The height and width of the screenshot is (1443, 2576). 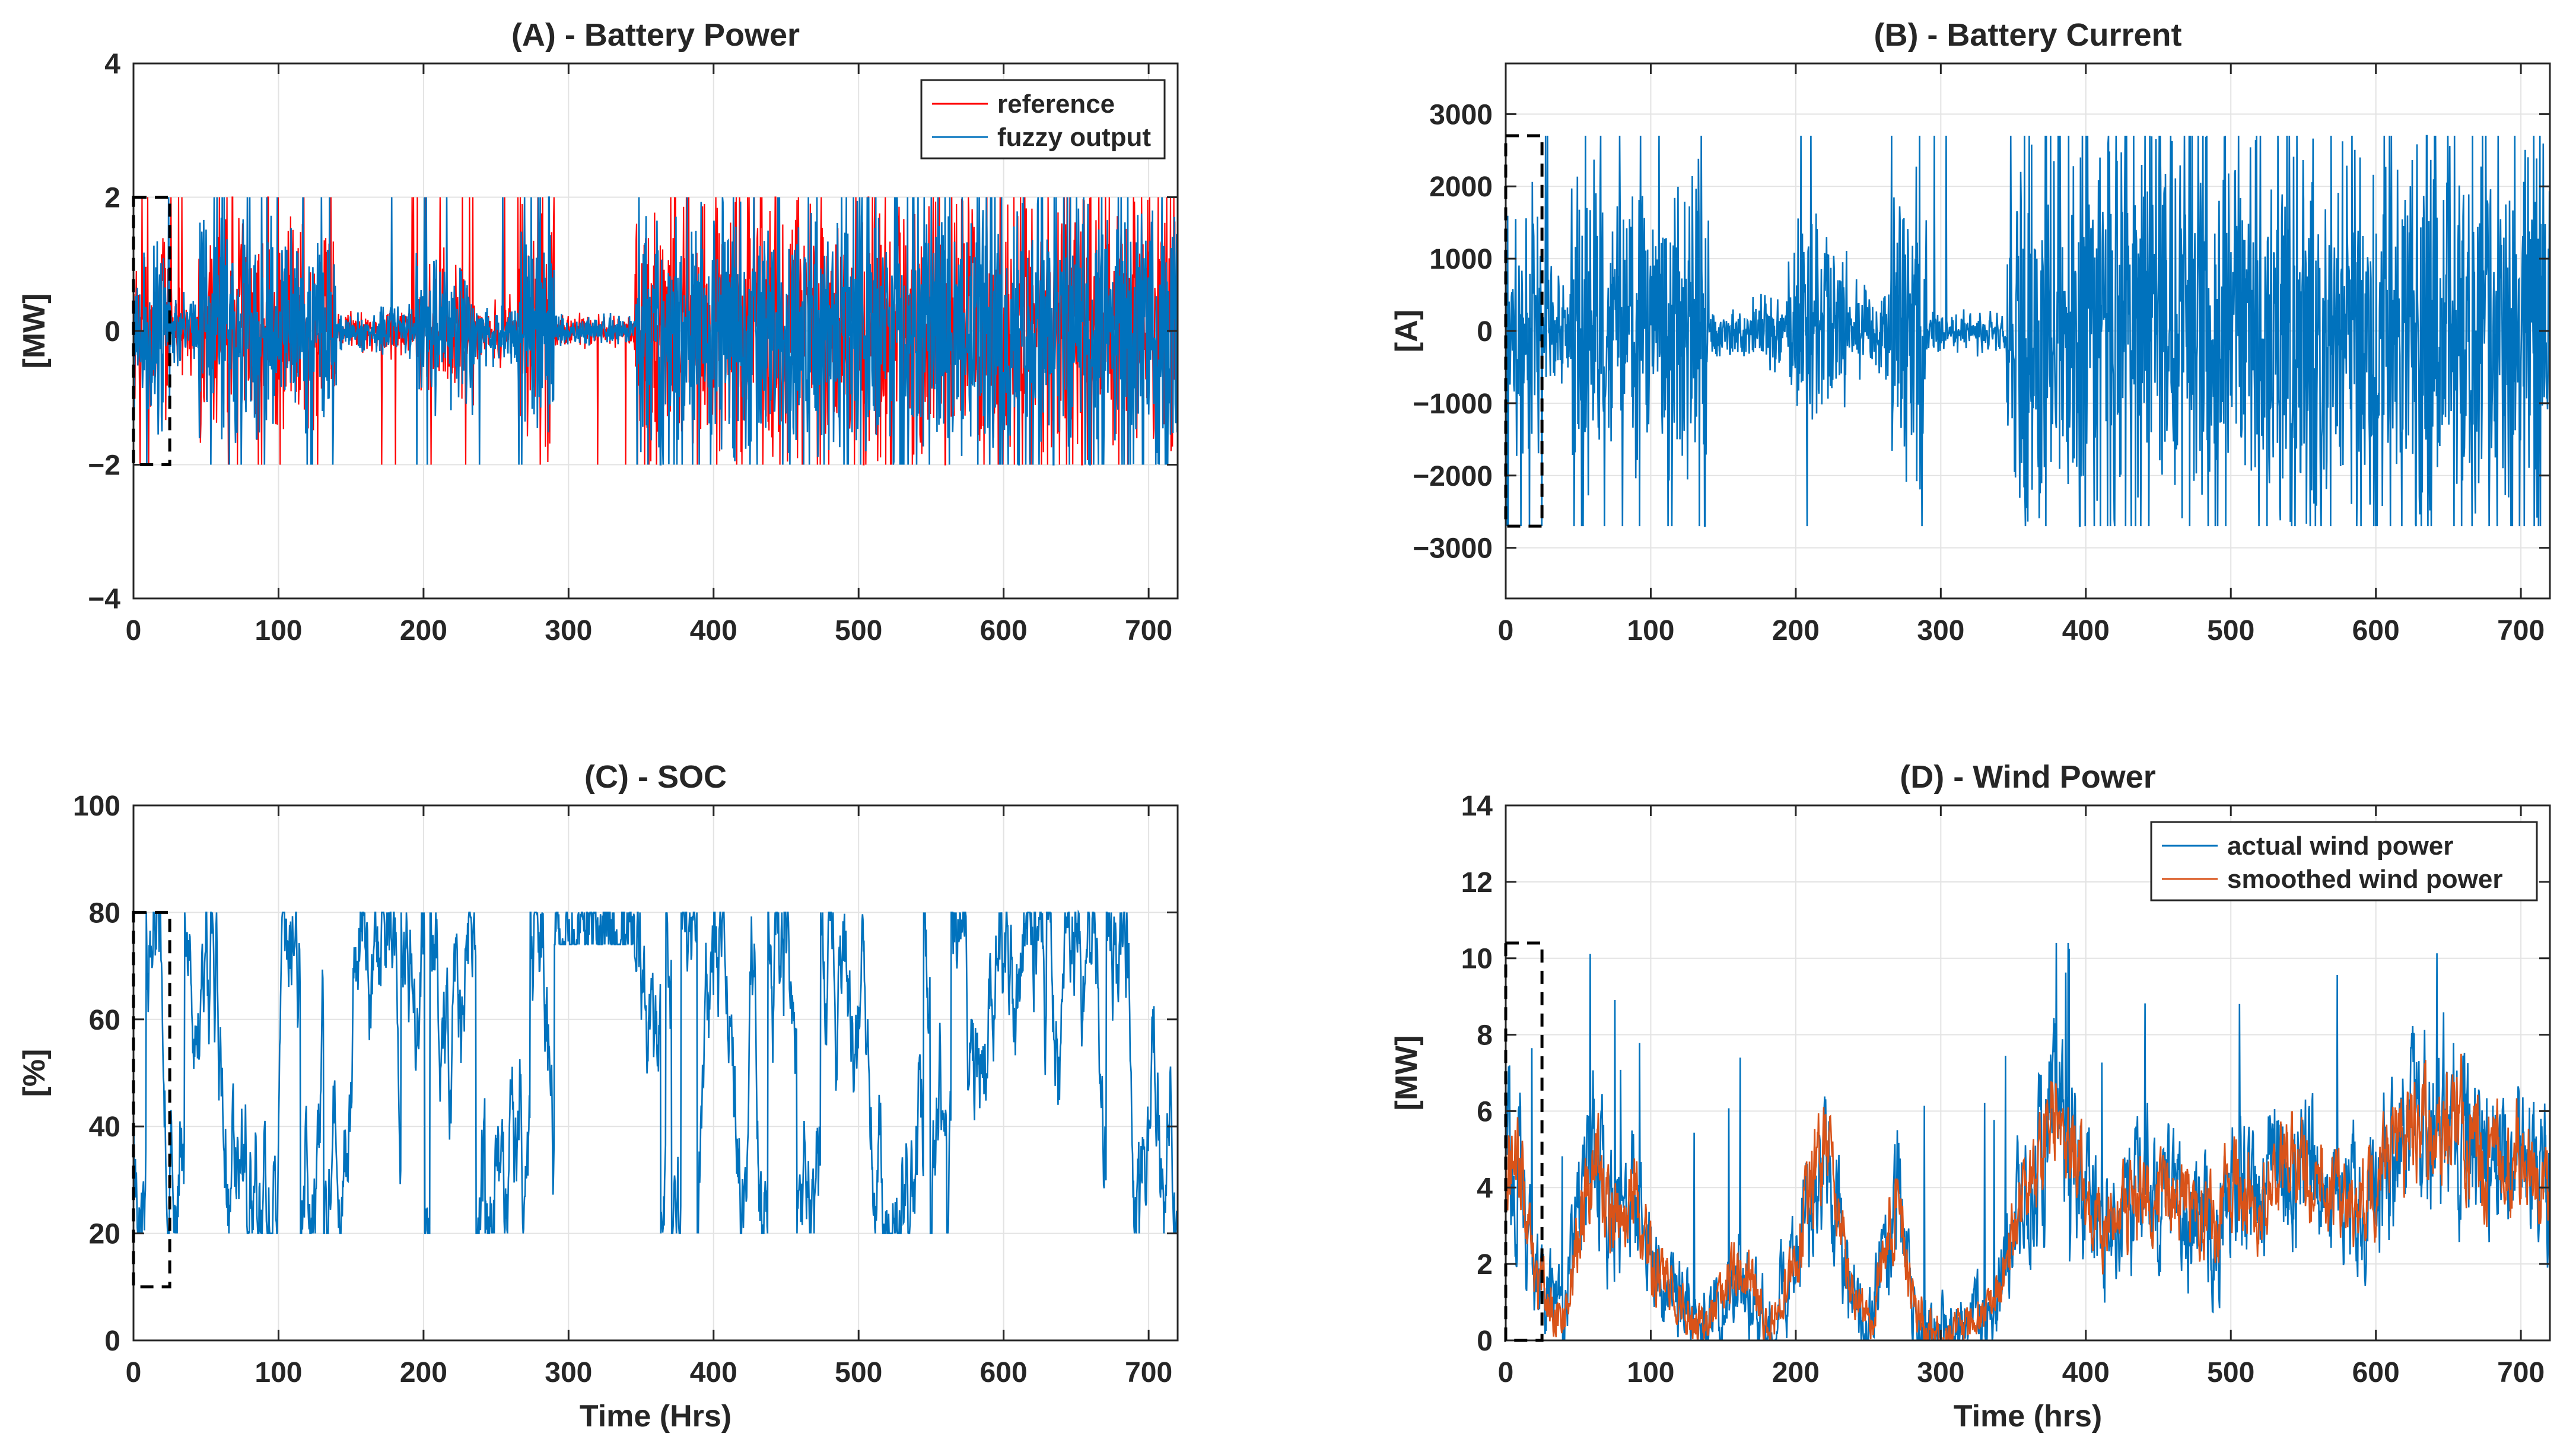 I want to click on y-tick-label: 6, so click(x=1485, y=1111).